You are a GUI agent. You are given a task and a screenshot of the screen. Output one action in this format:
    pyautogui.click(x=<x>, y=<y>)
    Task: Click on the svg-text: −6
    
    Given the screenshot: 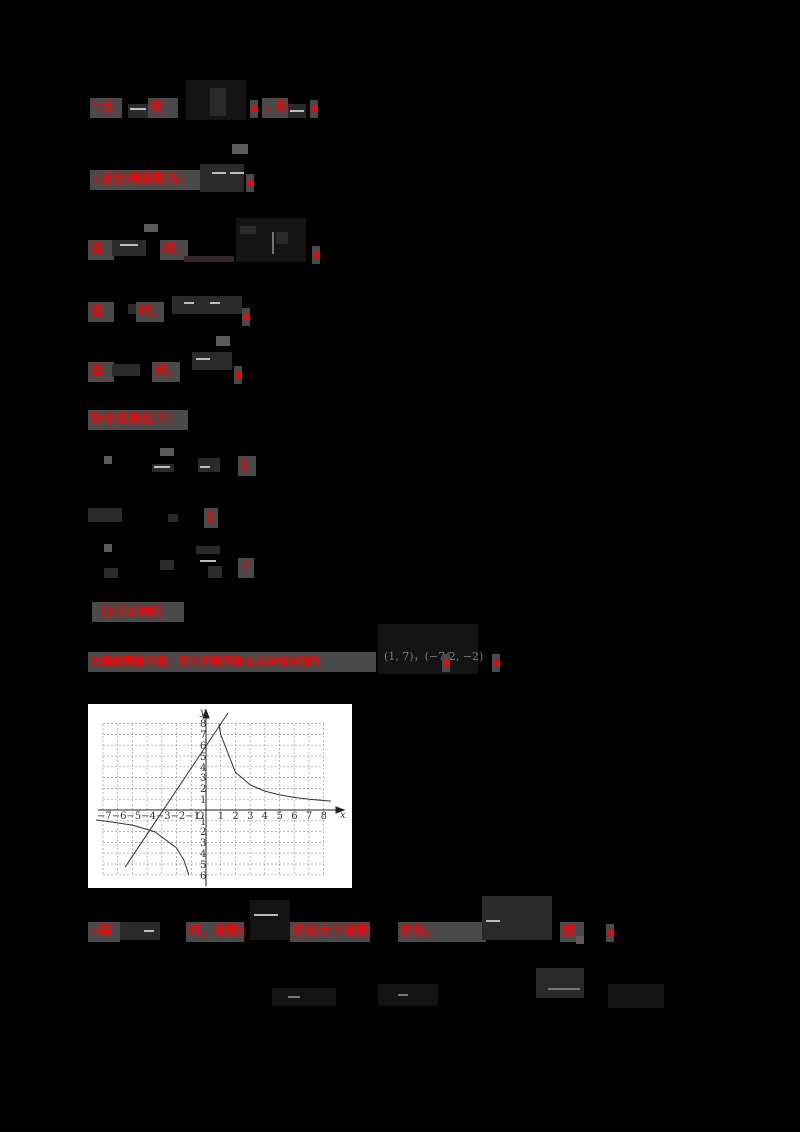 What is the action you would take?
    pyautogui.click(x=119, y=816)
    